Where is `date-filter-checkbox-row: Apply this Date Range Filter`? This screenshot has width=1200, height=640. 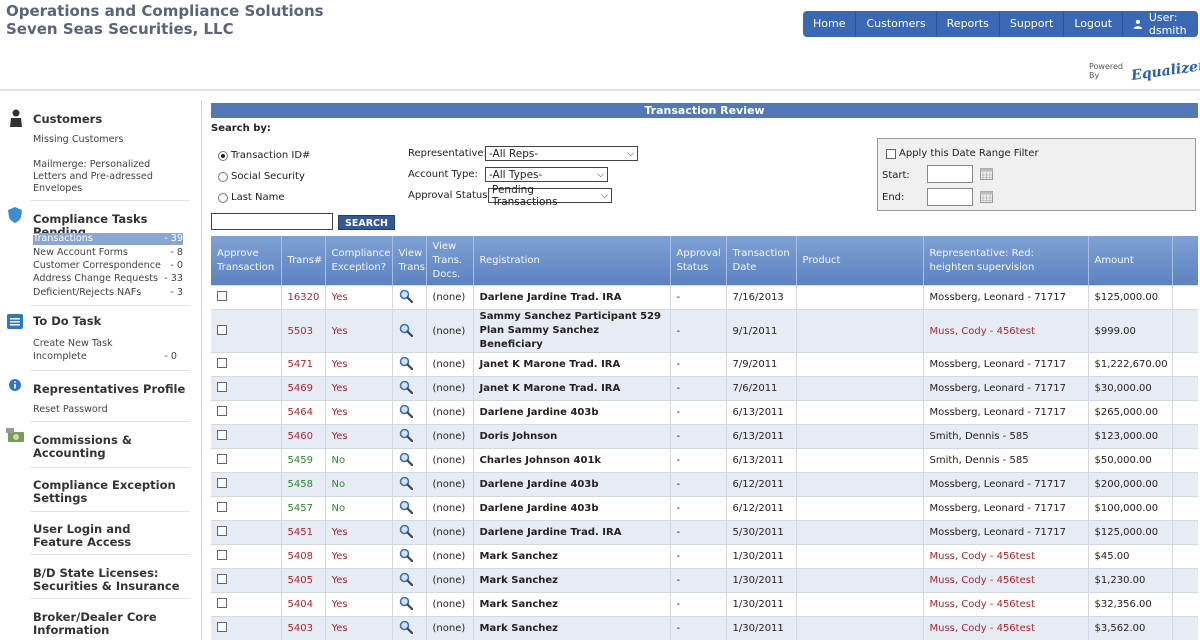
date-filter-checkbox-row: Apply this Date Range Filter is located at coordinates (962, 153).